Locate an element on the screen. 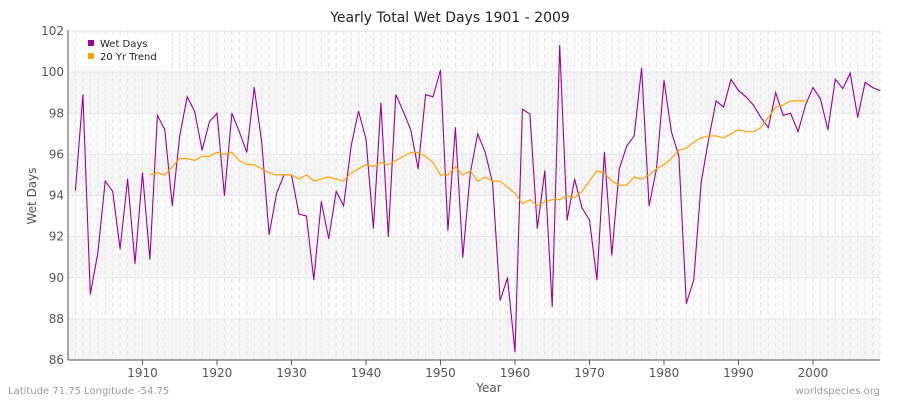  y-tick-labels: 86 88 90 92 94 96 98 100 102 is located at coordinates (52, 195).